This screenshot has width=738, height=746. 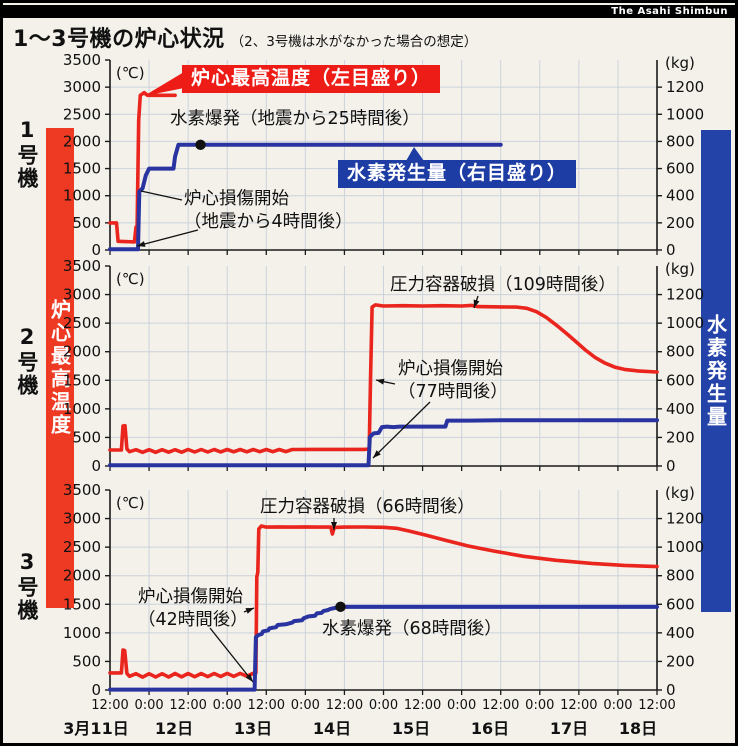 What do you see at coordinates (311, 79) in the screenshot?
I see `legend-box-red: 炉心最高温度（左目盛り）` at bounding box center [311, 79].